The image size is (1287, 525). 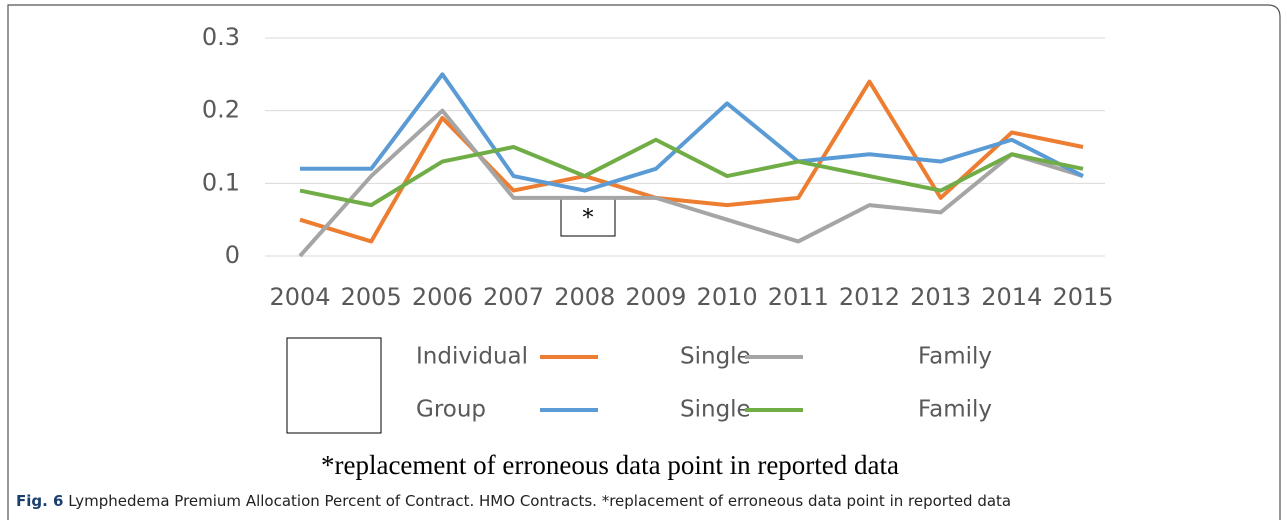 What do you see at coordinates (371, 297) in the screenshot?
I see `x-tick-label: 2005` at bounding box center [371, 297].